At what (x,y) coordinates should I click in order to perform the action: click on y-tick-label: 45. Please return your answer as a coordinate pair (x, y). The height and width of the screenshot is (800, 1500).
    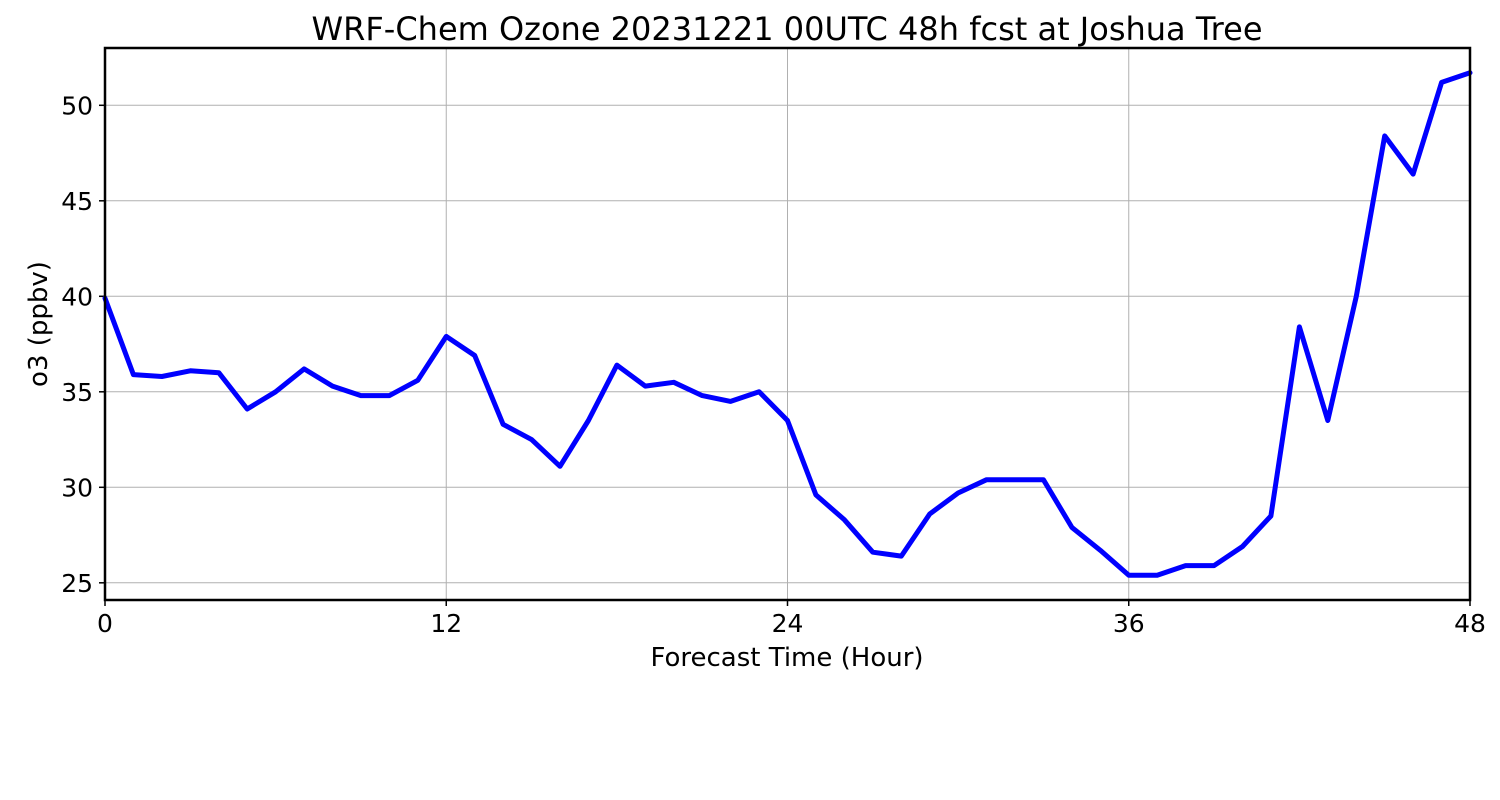
    Looking at the image, I should click on (77, 201).